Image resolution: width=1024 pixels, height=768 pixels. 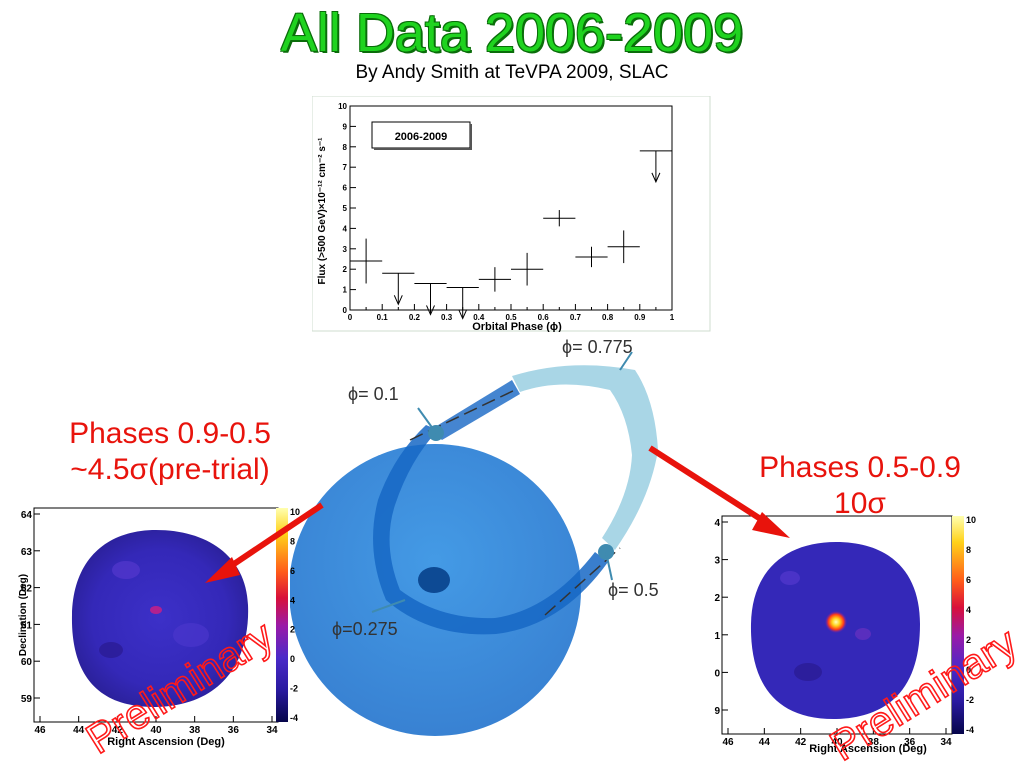 I want to click on page-subtitle: By Andy Smith at TeVPA 2009, SLAC, so click(x=512, y=72).